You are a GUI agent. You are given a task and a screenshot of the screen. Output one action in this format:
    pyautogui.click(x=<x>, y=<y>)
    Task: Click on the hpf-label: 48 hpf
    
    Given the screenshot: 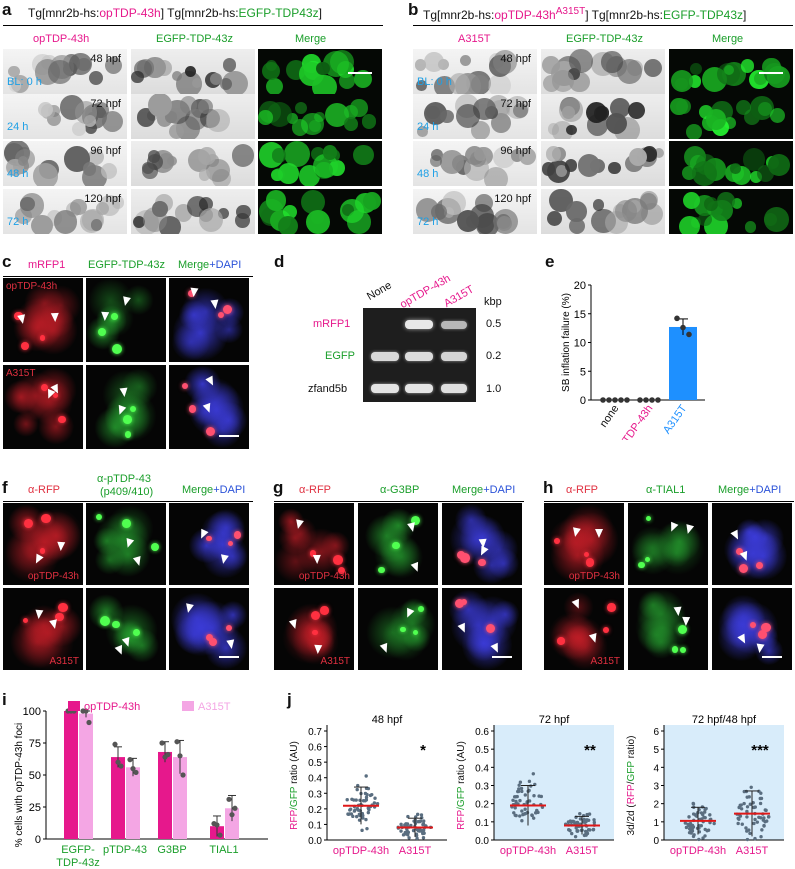 What is the action you would take?
    pyautogui.click(x=105, y=59)
    